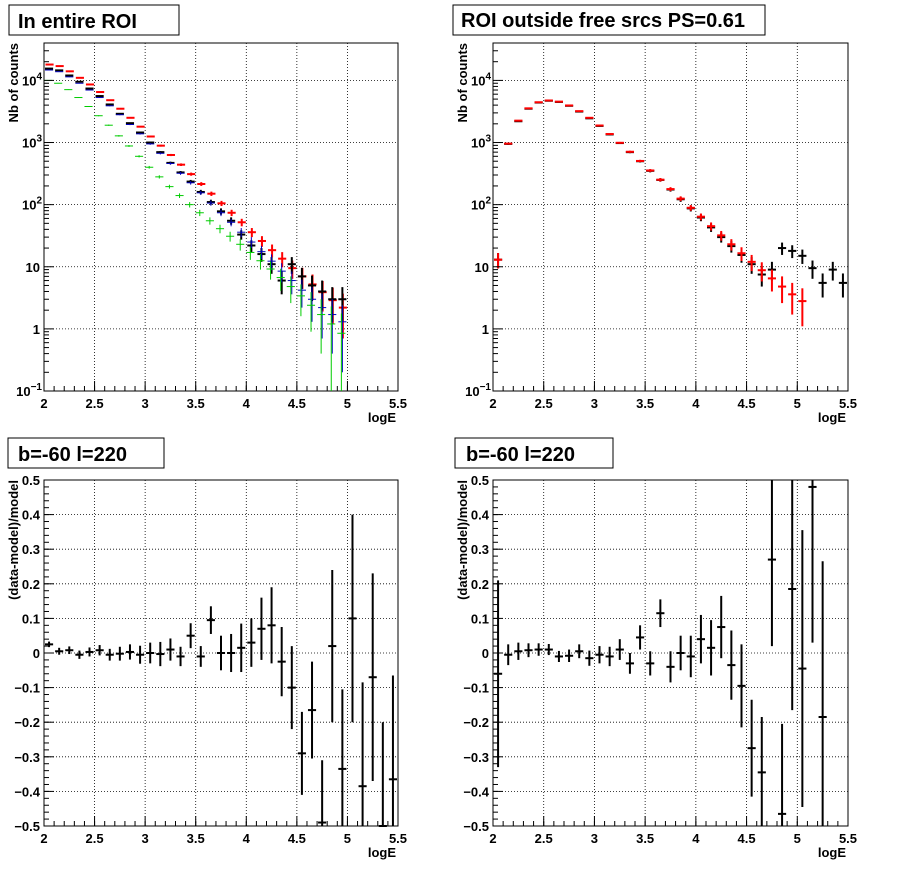 This screenshot has height=871, width=898. What do you see at coordinates (27, 757) in the screenshot?
I see `y-tick-label: −0.3` at bounding box center [27, 757].